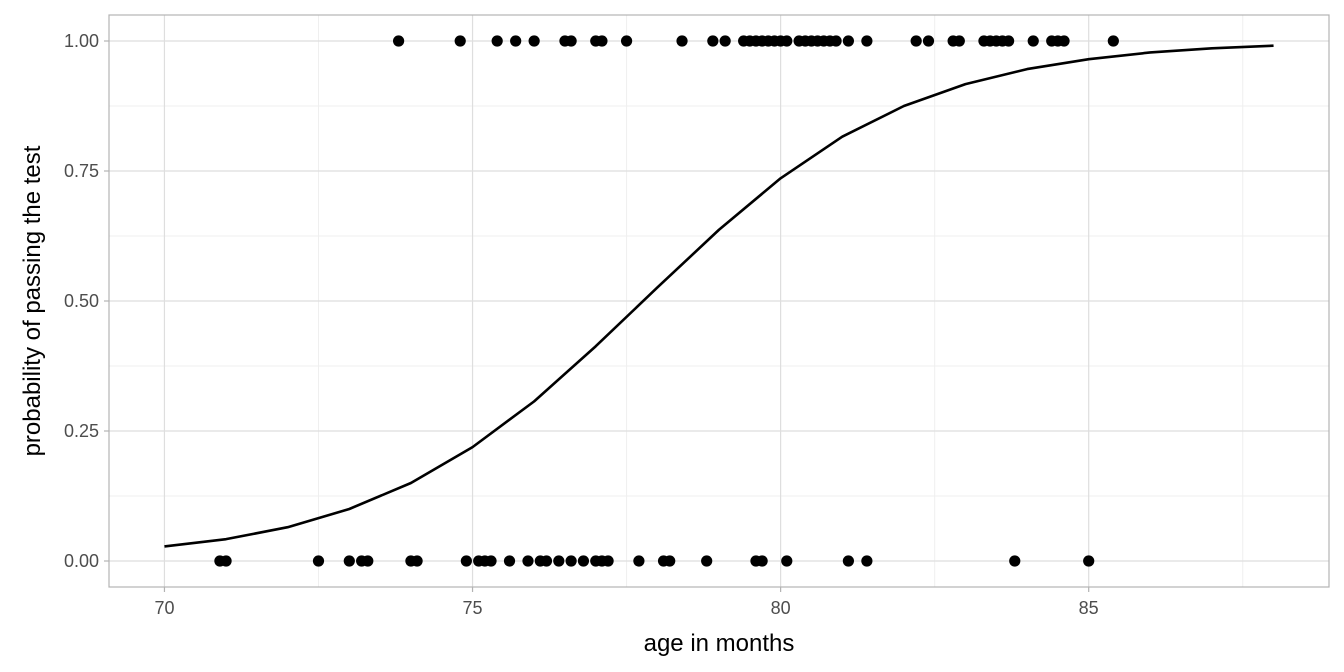  Describe the element at coordinates (626, 602) in the screenshot. I see `x-axis-ticks: 70 75 80 85` at that location.